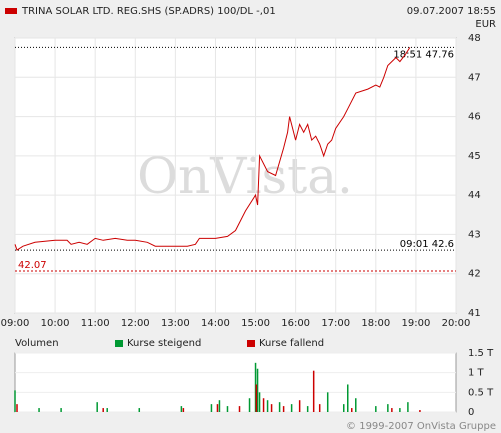 This screenshot has height=433, width=501. Describe the element at coordinates (474, 274) in the screenshot. I see `y-tick-label: 42` at that location.